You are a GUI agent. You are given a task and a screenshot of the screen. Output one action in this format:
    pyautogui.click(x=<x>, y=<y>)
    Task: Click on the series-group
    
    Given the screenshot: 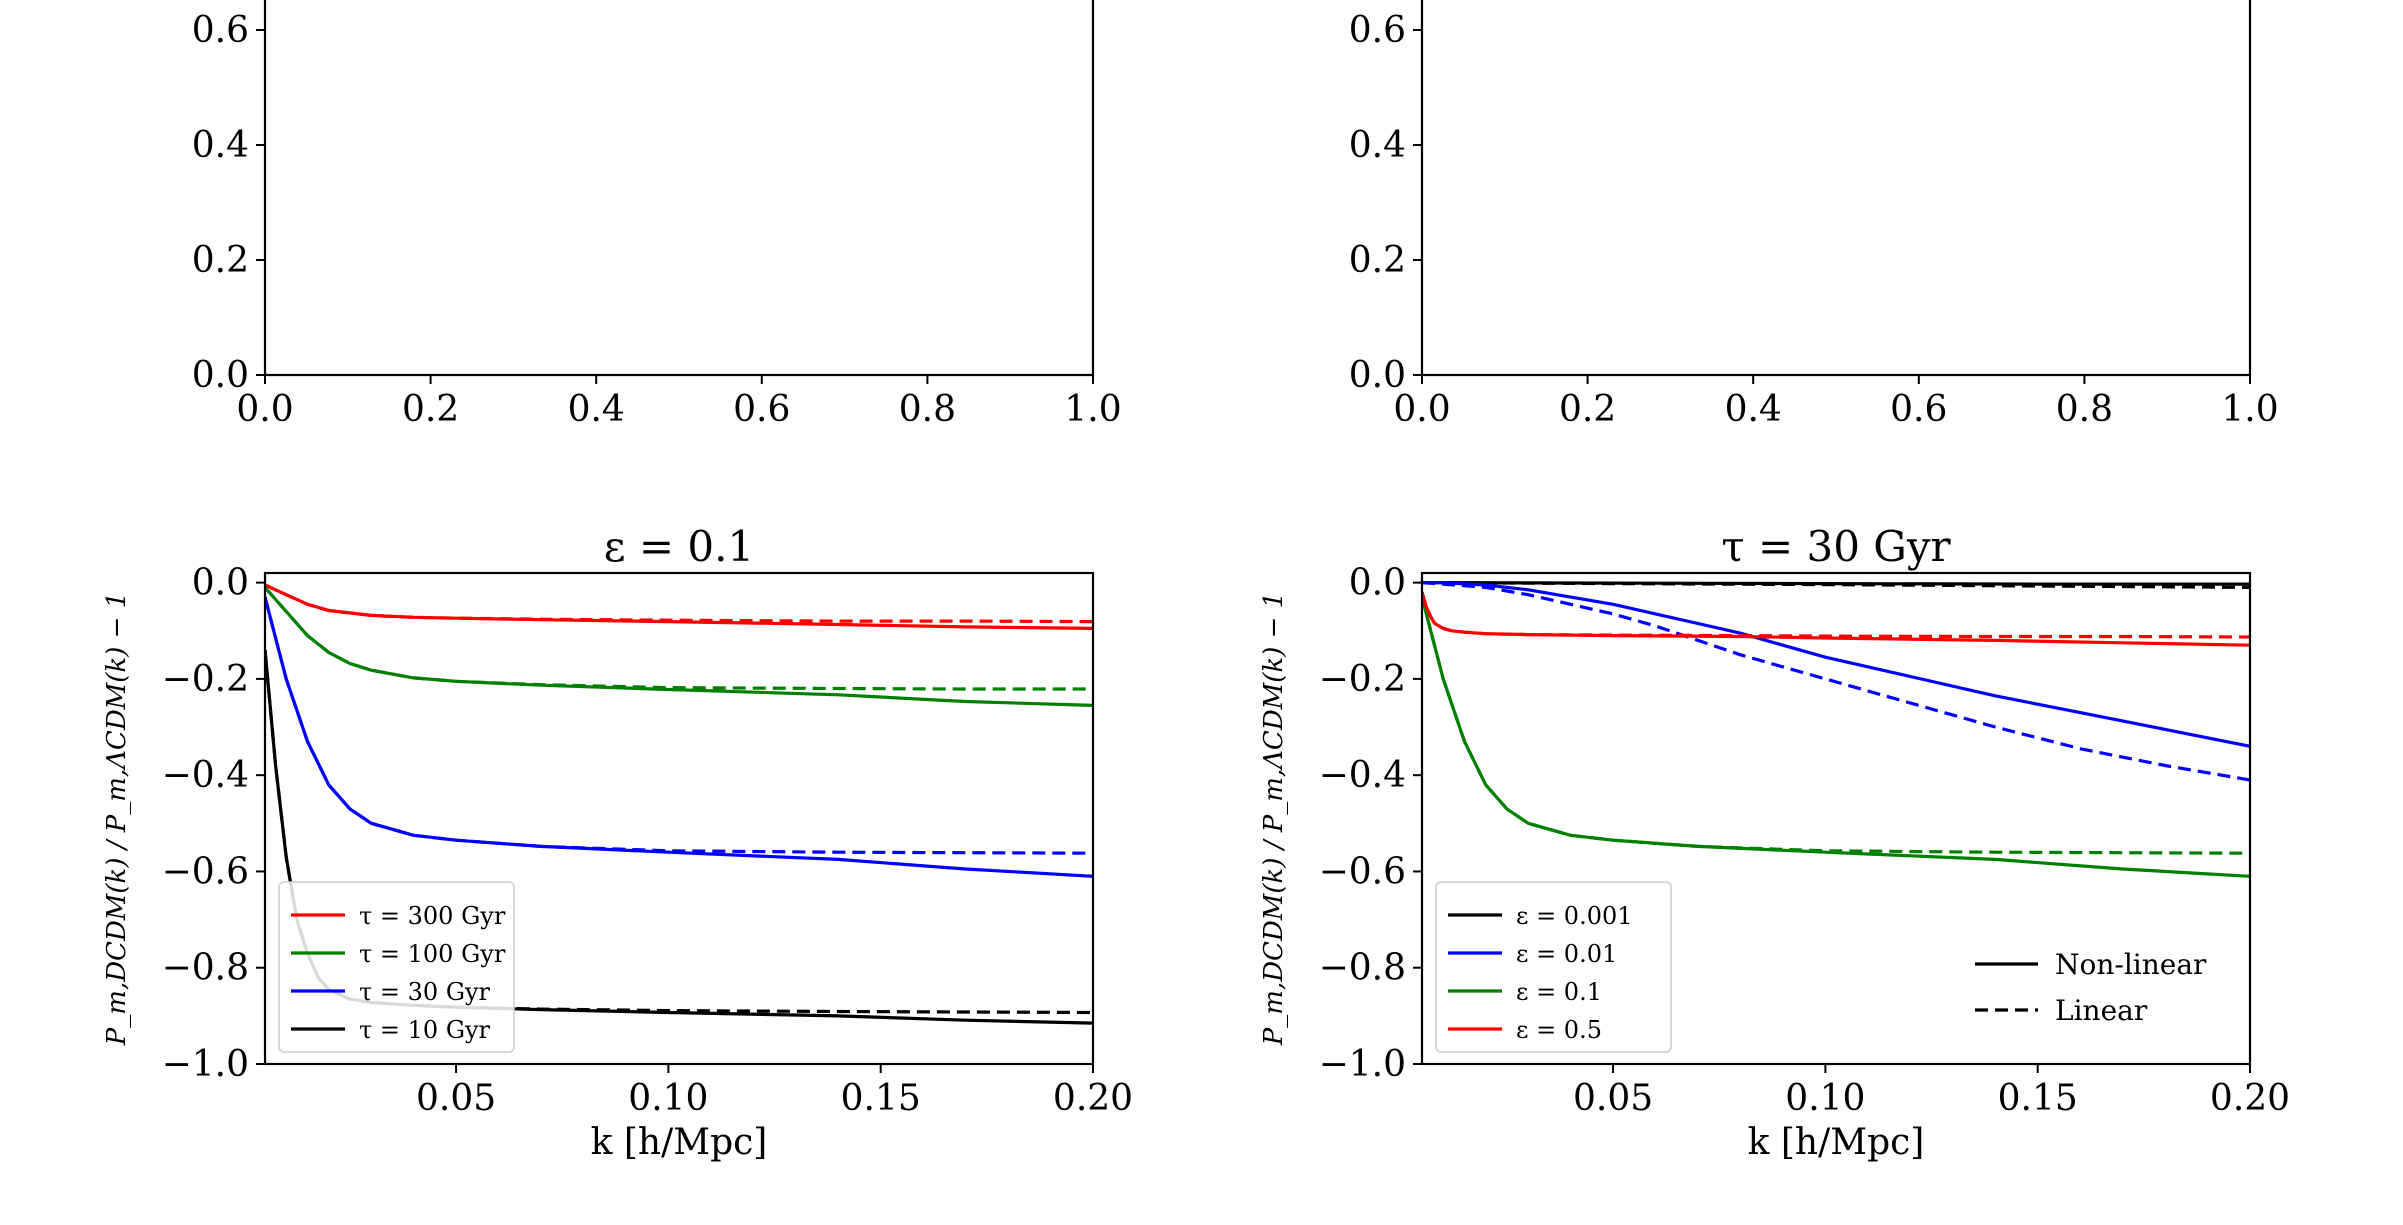 What is the action you would take?
    pyautogui.click(x=1836, y=729)
    